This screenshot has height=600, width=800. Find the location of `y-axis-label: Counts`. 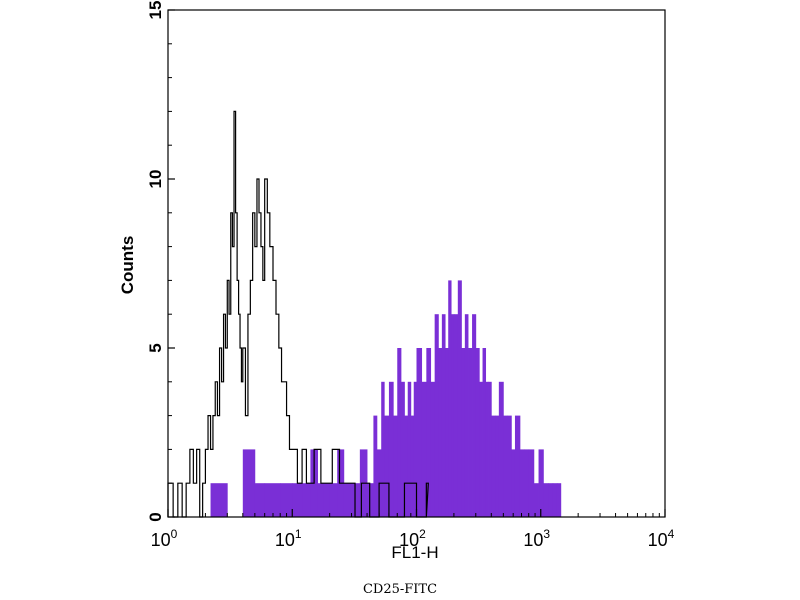

y-axis-label: Counts is located at coordinates (127, 265).